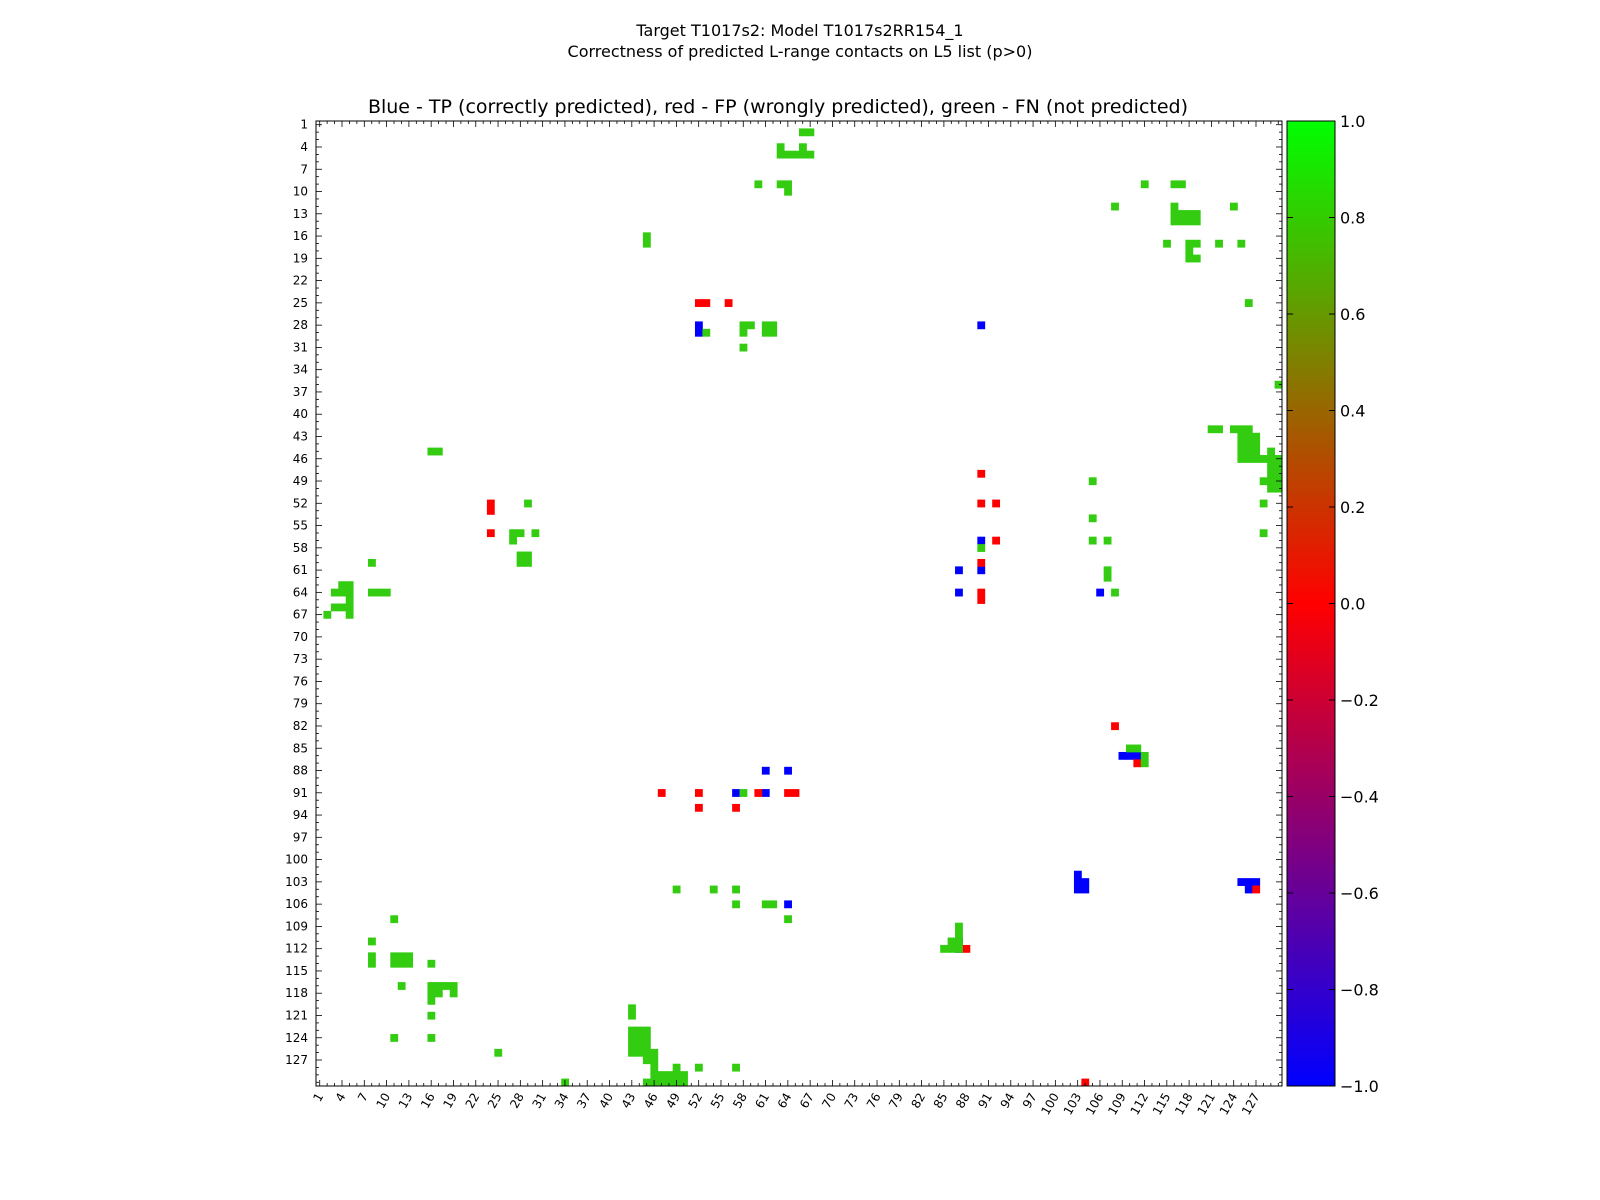 The height and width of the screenshot is (1200, 1600). What do you see at coordinates (428, 1101) in the screenshot?
I see `x-tick-label: 16` at bounding box center [428, 1101].